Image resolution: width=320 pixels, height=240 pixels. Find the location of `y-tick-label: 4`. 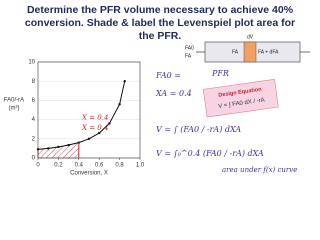

y-tick-label: 4 is located at coordinates (34, 120).